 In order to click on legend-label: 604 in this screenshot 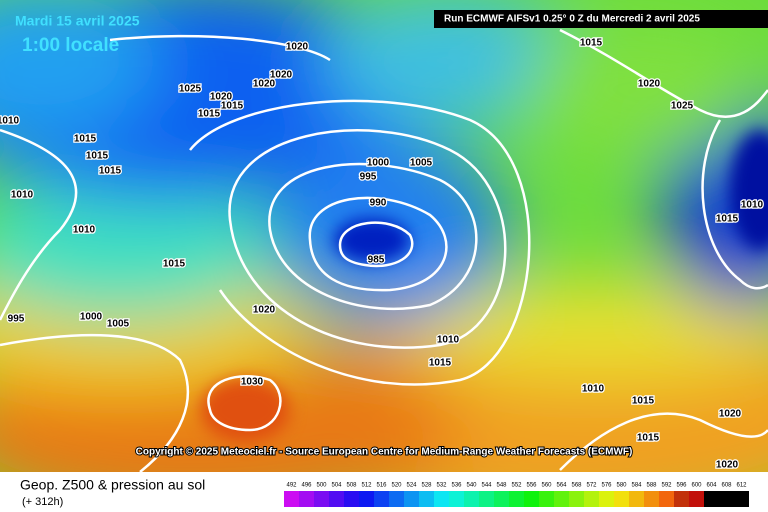, I will do `click(711, 486)`.